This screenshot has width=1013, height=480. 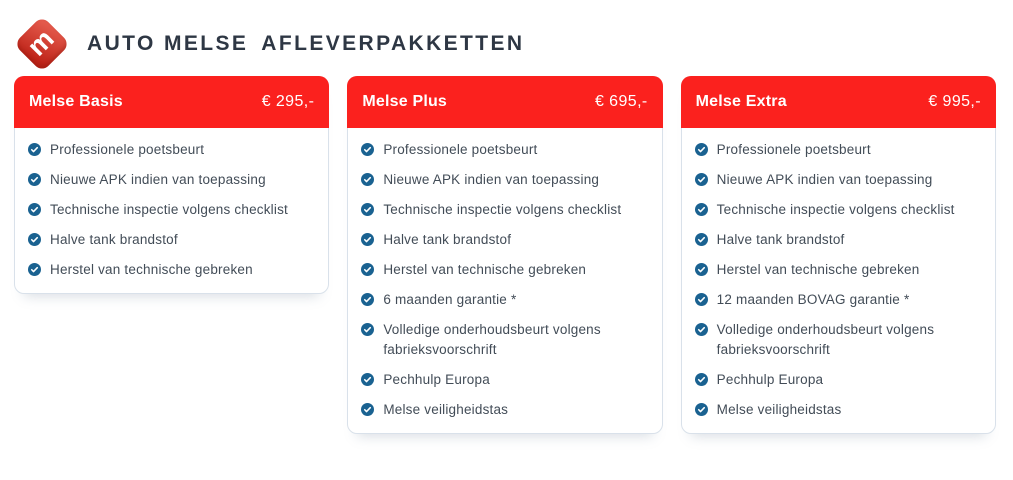 What do you see at coordinates (813, 299) in the screenshot?
I see `feature-text: 12 maanden BOVAG garantie *` at bounding box center [813, 299].